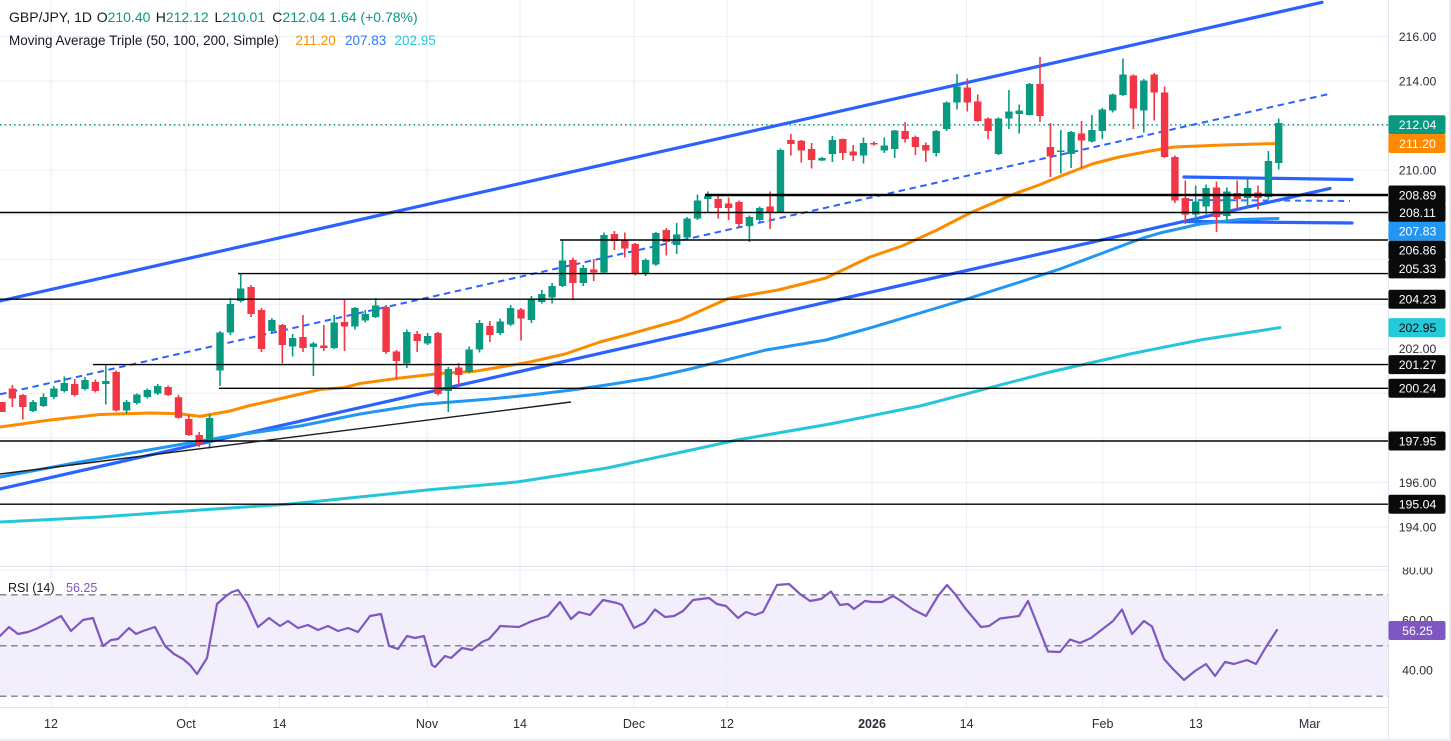 The height and width of the screenshot is (741, 1451). What do you see at coordinates (1418, 125) in the screenshot?
I see `svg-text: 212.04` at bounding box center [1418, 125].